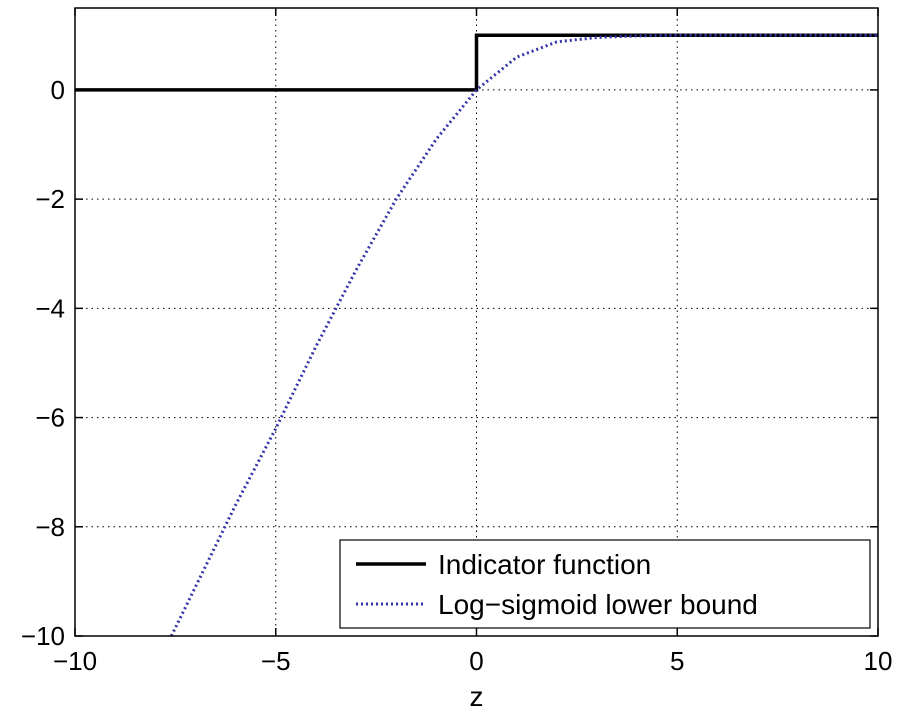 This screenshot has width=902, height=715. What do you see at coordinates (58, 90) in the screenshot?
I see `y-tick-label: 0` at bounding box center [58, 90].